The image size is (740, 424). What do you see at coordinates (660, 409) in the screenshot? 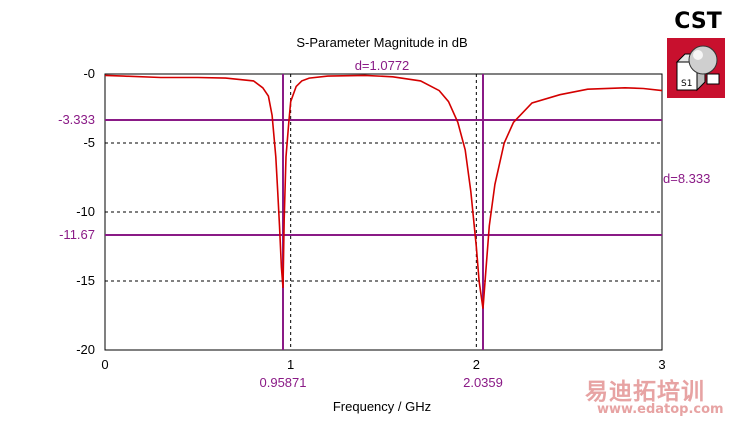
I see `watermark-url: www.edatop.com` at bounding box center [660, 409].